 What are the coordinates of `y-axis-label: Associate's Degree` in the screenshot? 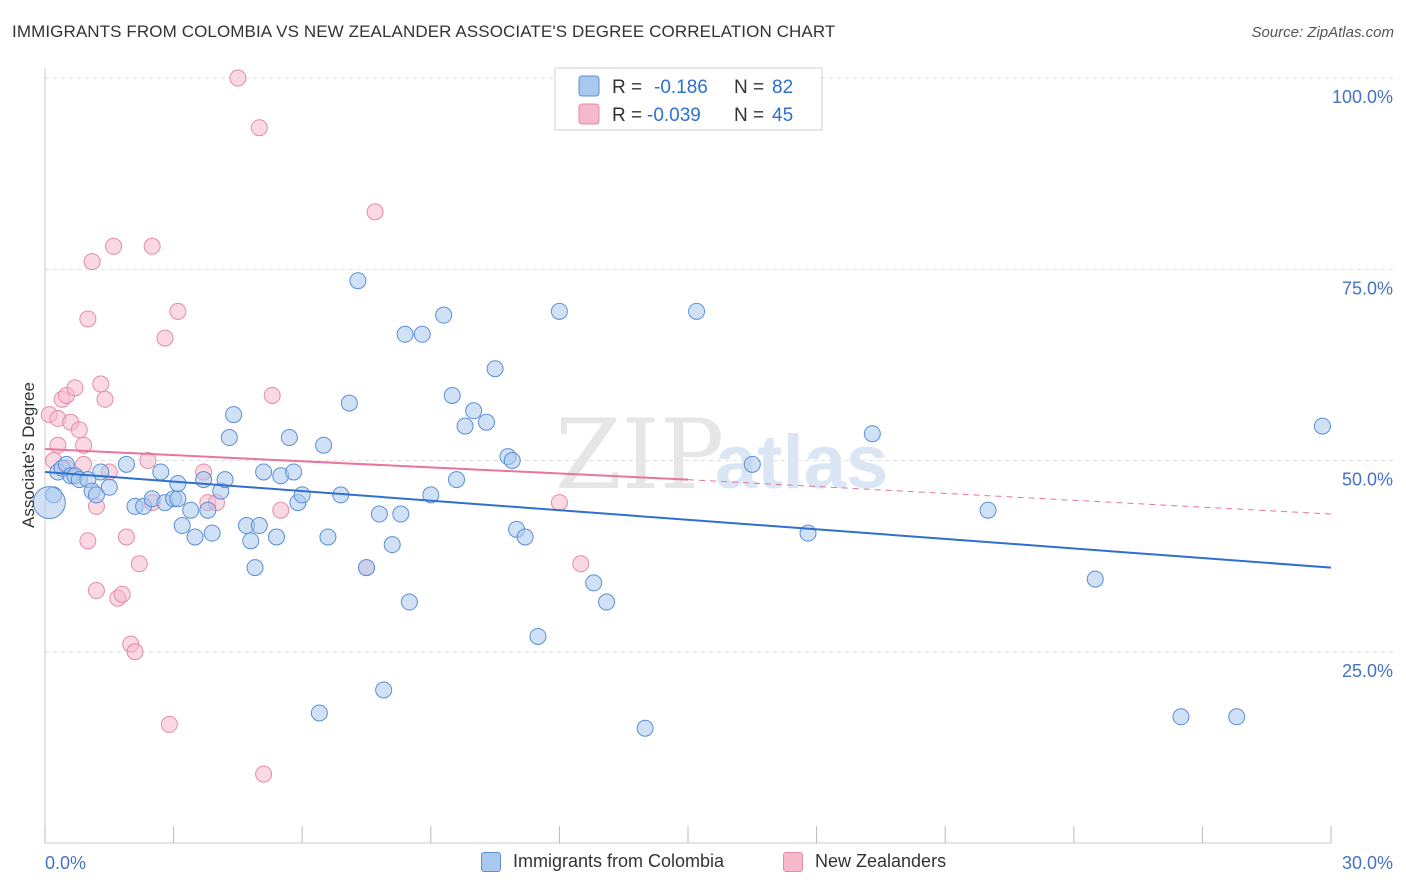 It's located at (28, 455).